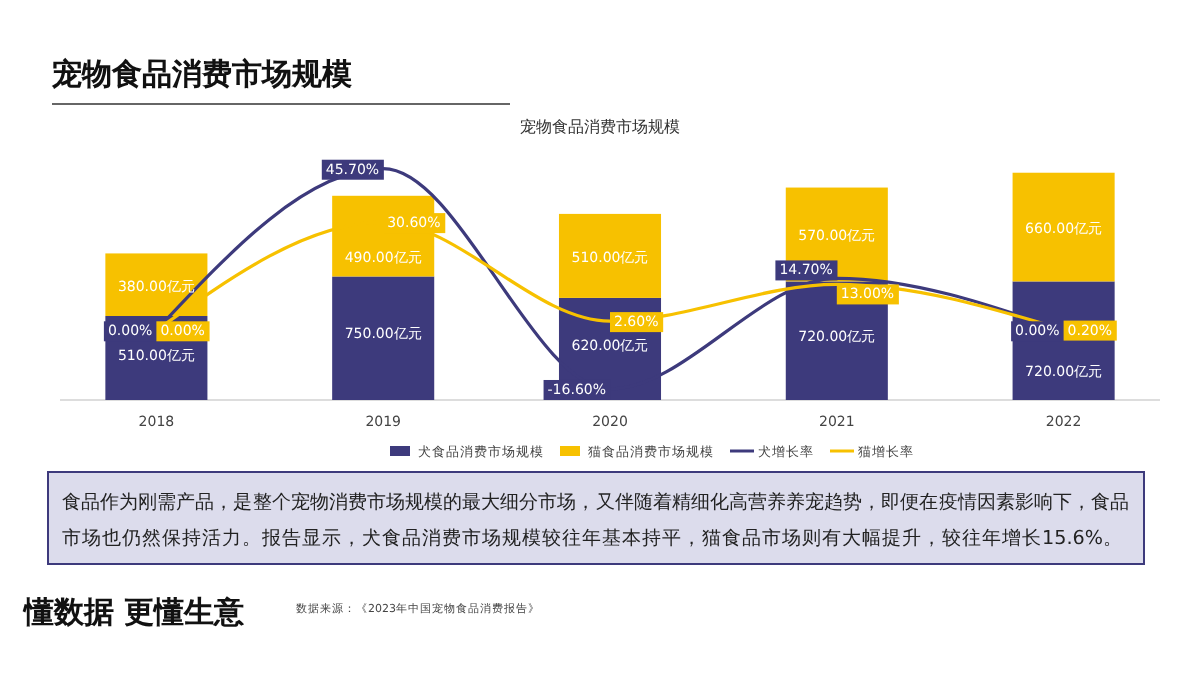 Image resolution: width=1200 pixels, height=674 pixels. Describe the element at coordinates (600, 127) in the screenshot. I see `chart-subtitle: 宠物食品消费市场规模` at that location.